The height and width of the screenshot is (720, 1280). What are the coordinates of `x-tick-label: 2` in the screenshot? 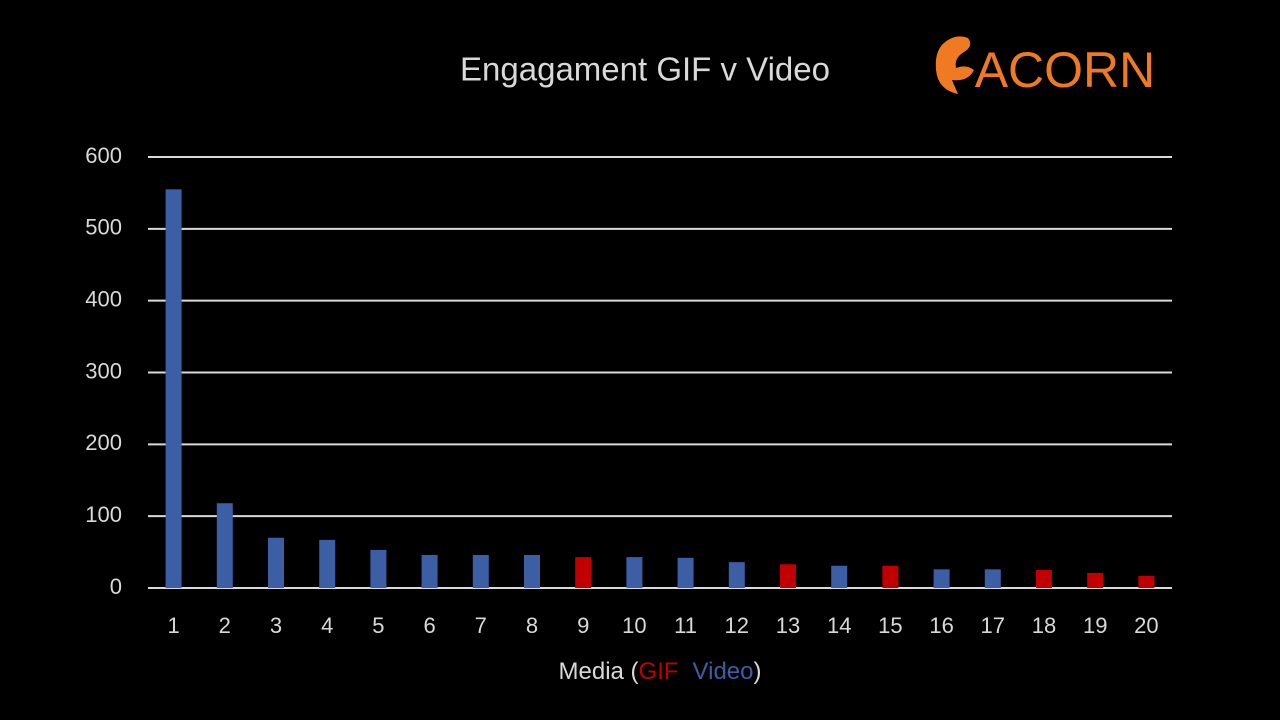 It's located at (225, 625).